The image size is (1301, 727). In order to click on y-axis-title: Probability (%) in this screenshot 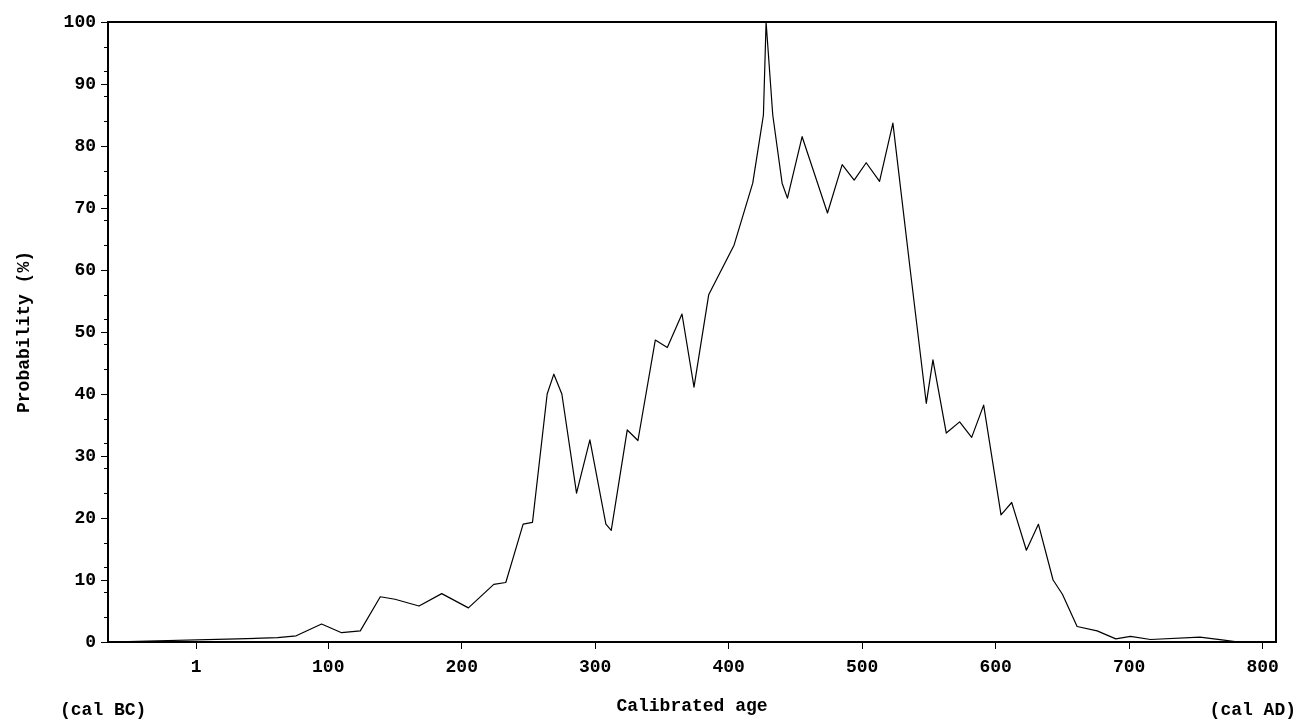, I will do `click(24, 332)`.